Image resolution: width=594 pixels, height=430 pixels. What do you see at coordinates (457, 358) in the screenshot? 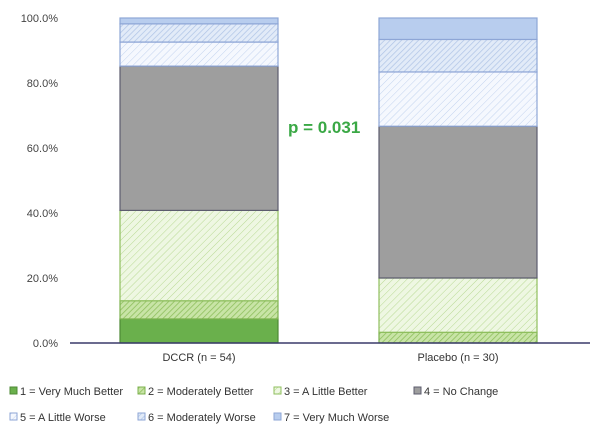
I see `x-category-label: Placebo (n = 30)` at bounding box center [457, 358].